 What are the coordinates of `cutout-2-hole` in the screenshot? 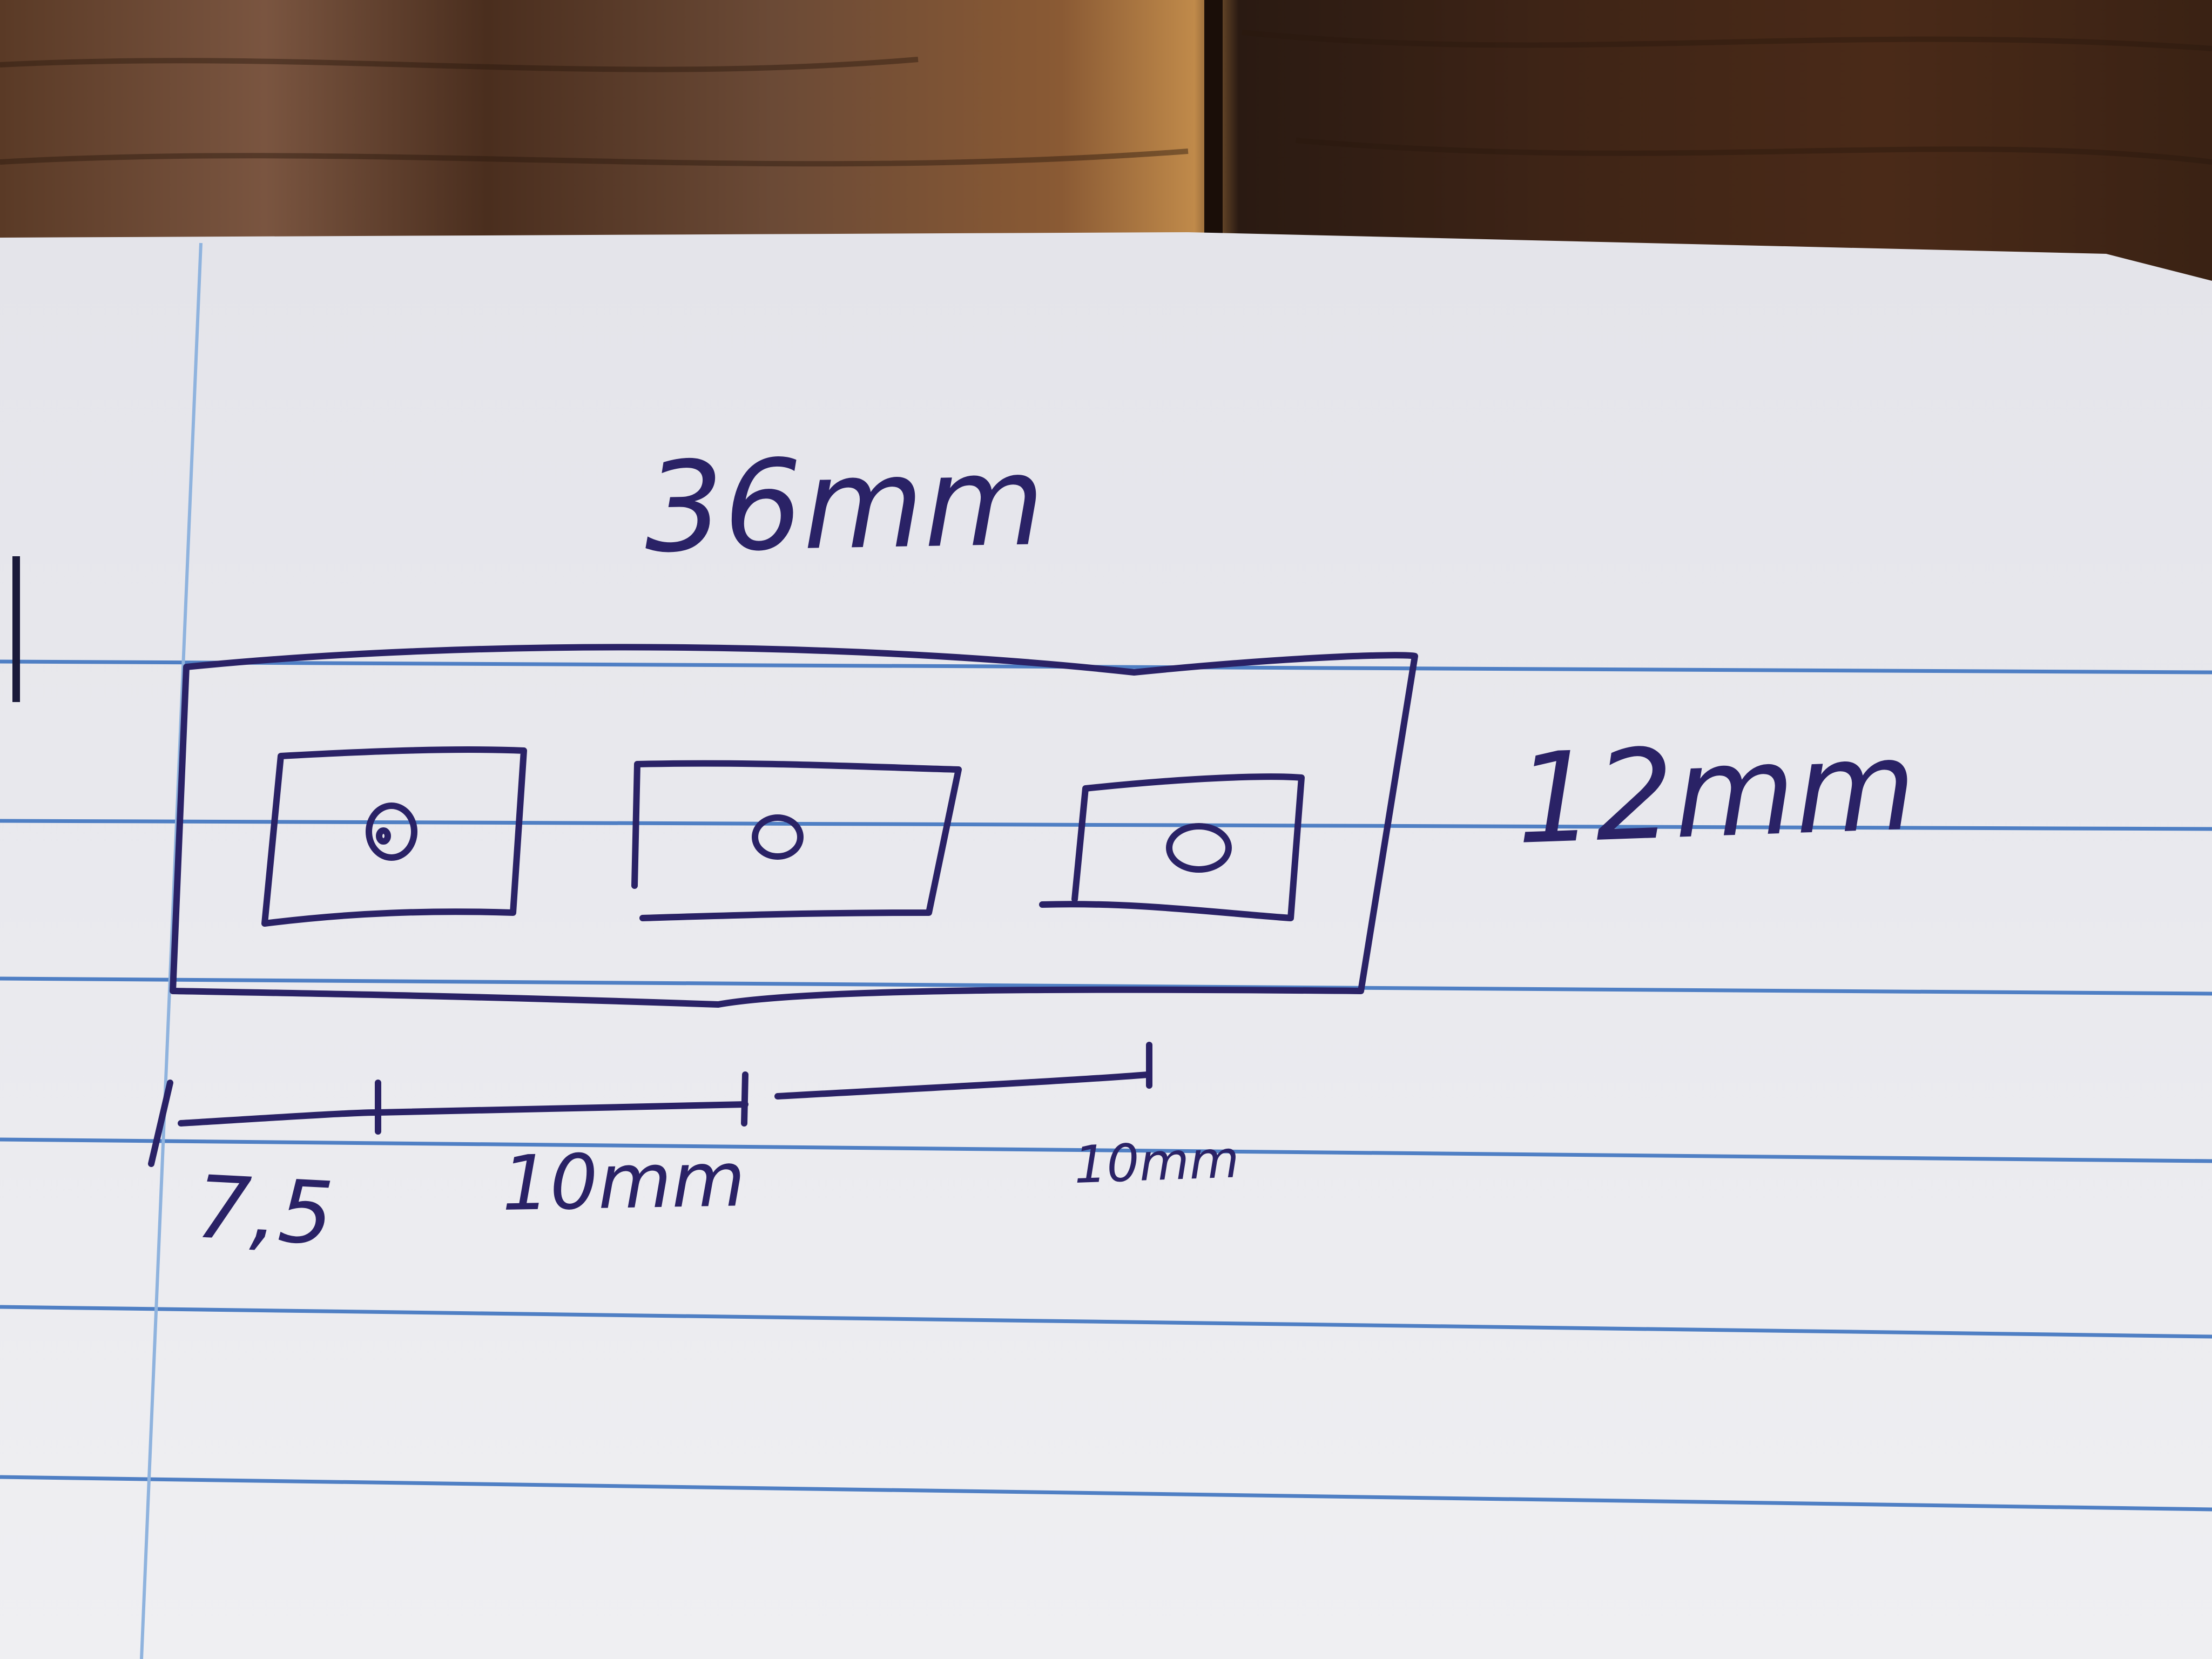 It's located at (778, 837).